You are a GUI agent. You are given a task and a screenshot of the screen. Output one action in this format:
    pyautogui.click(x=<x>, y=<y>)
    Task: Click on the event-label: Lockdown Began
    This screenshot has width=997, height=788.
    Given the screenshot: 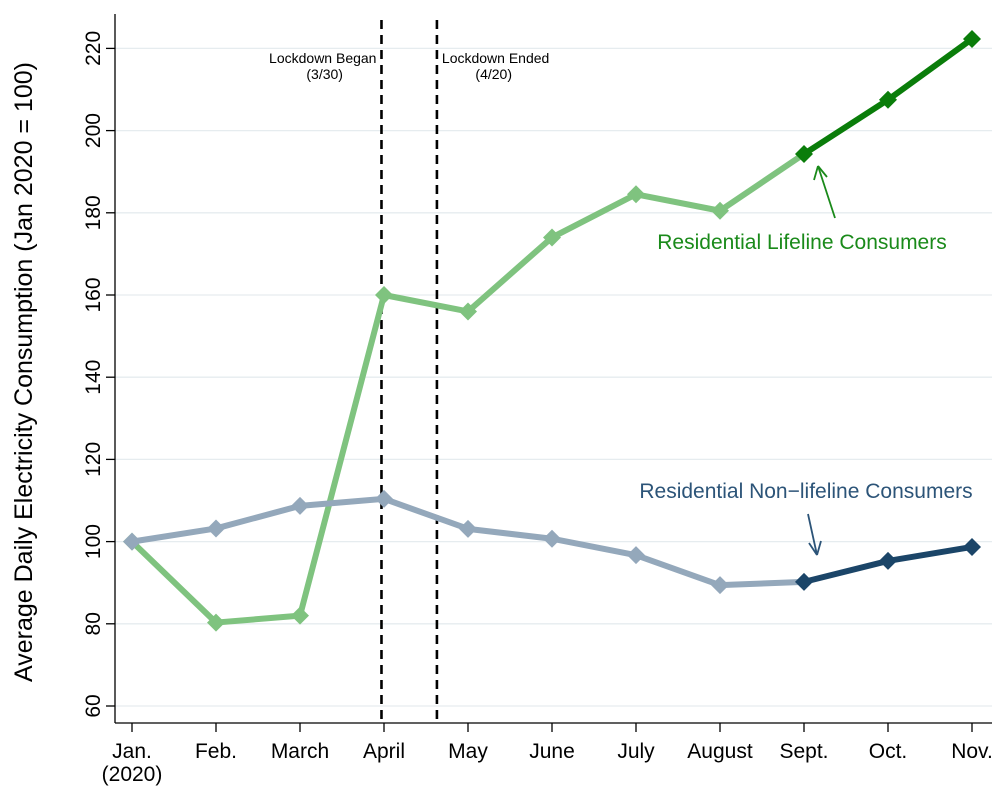 What is the action you would take?
    pyautogui.click(x=322, y=58)
    